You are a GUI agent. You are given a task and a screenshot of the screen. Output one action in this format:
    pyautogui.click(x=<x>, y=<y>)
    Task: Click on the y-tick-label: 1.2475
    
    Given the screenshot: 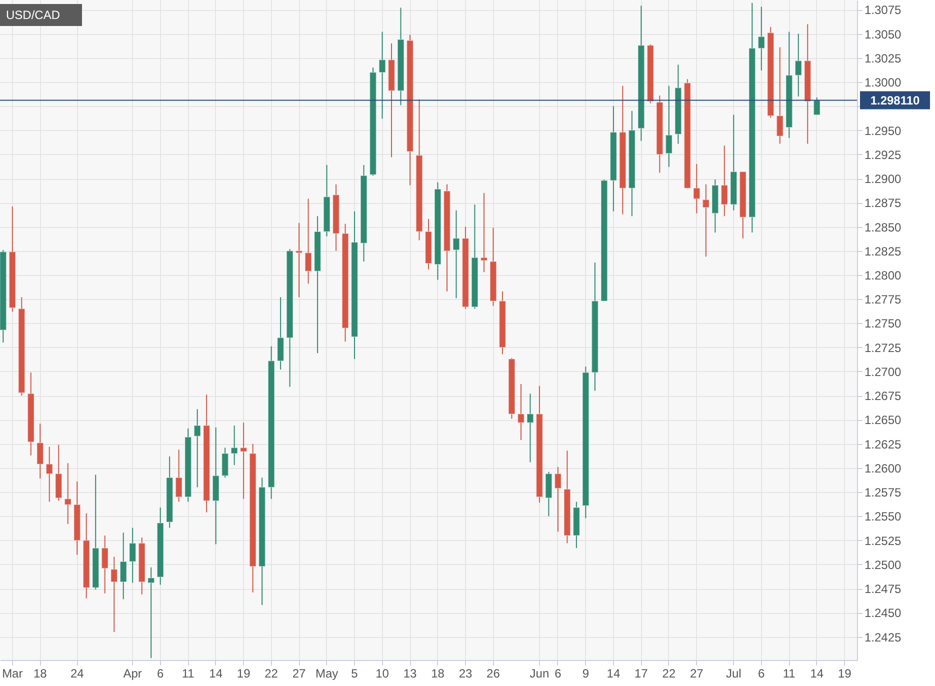 What is the action you would take?
    pyautogui.click(x=883, y=589)
    